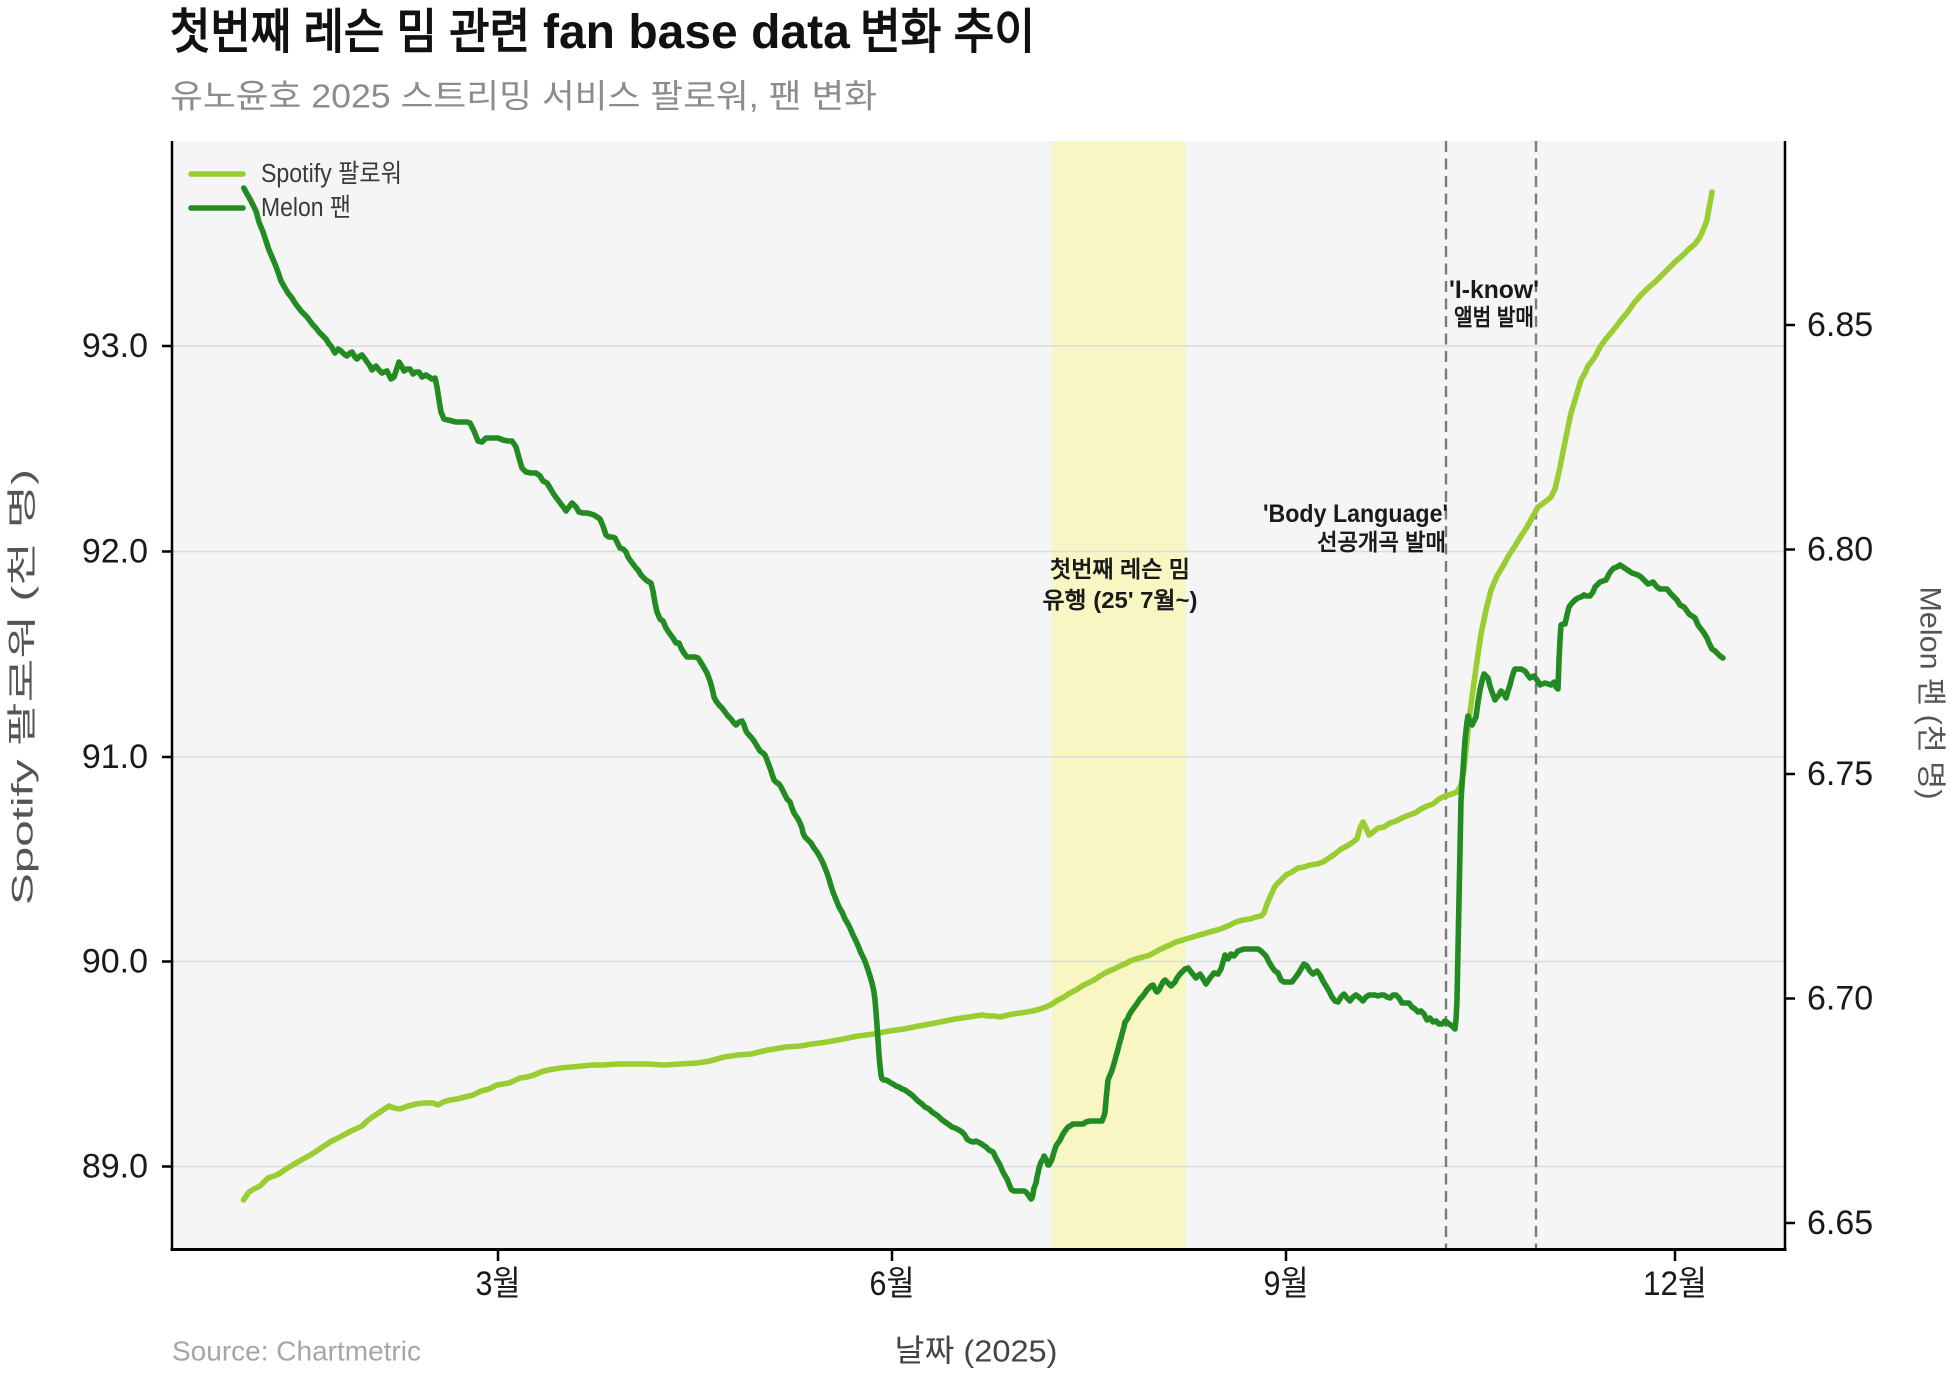  Describe the element at coordinates (331, 174) in the screenshot. I see `svg-text: Spotify 팔로워` at that location.